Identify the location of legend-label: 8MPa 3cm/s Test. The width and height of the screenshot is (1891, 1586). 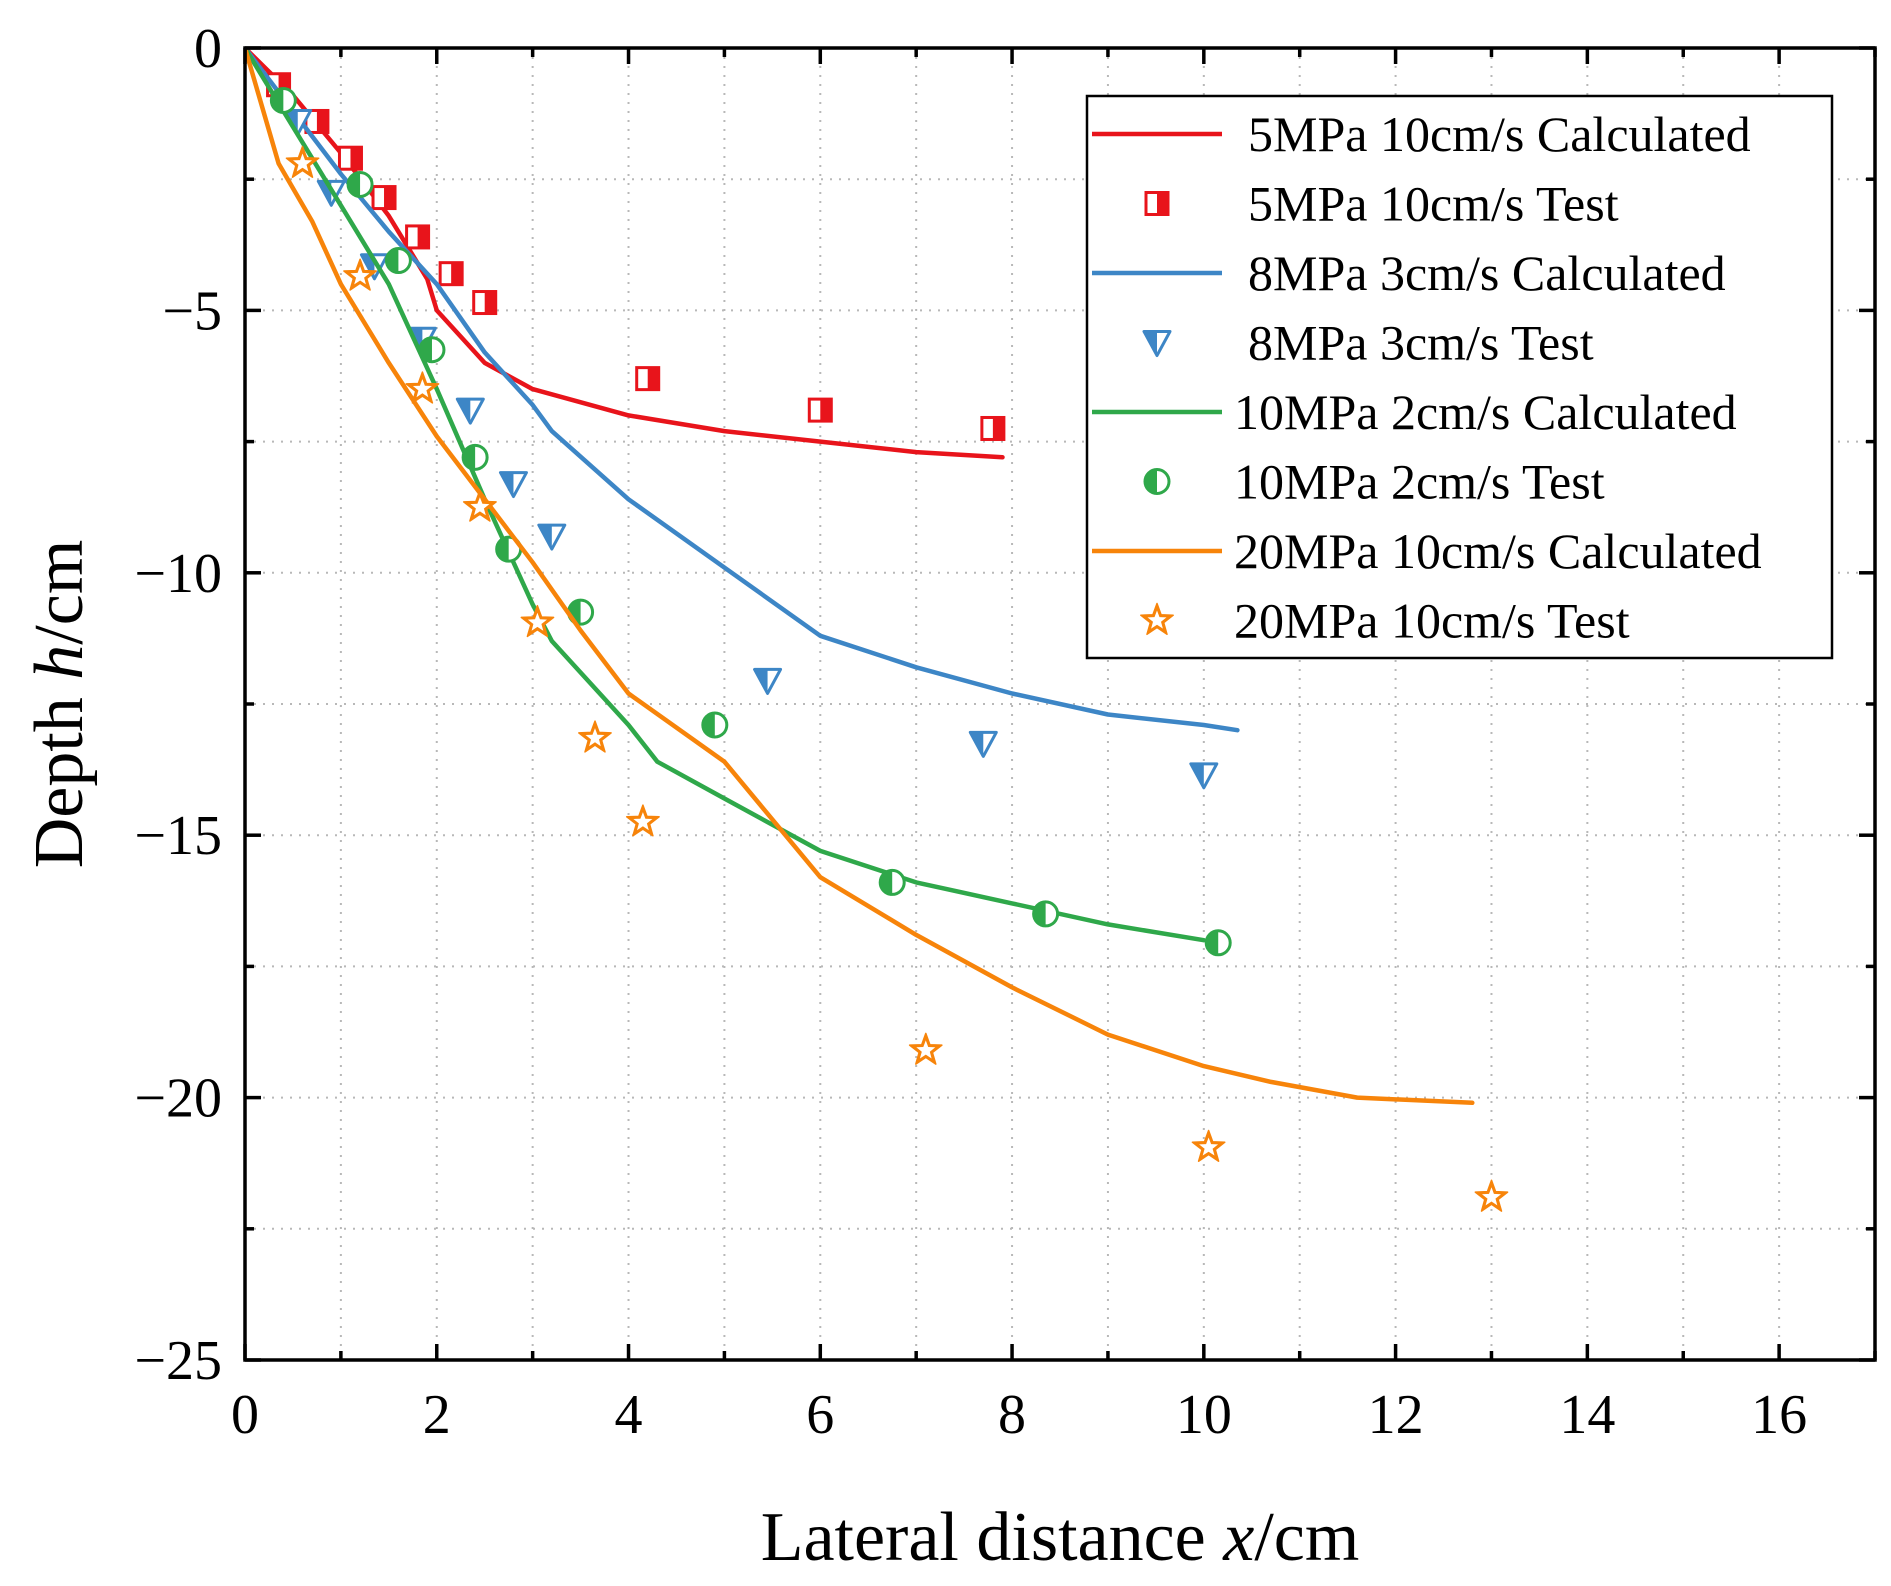
(1421, 343).